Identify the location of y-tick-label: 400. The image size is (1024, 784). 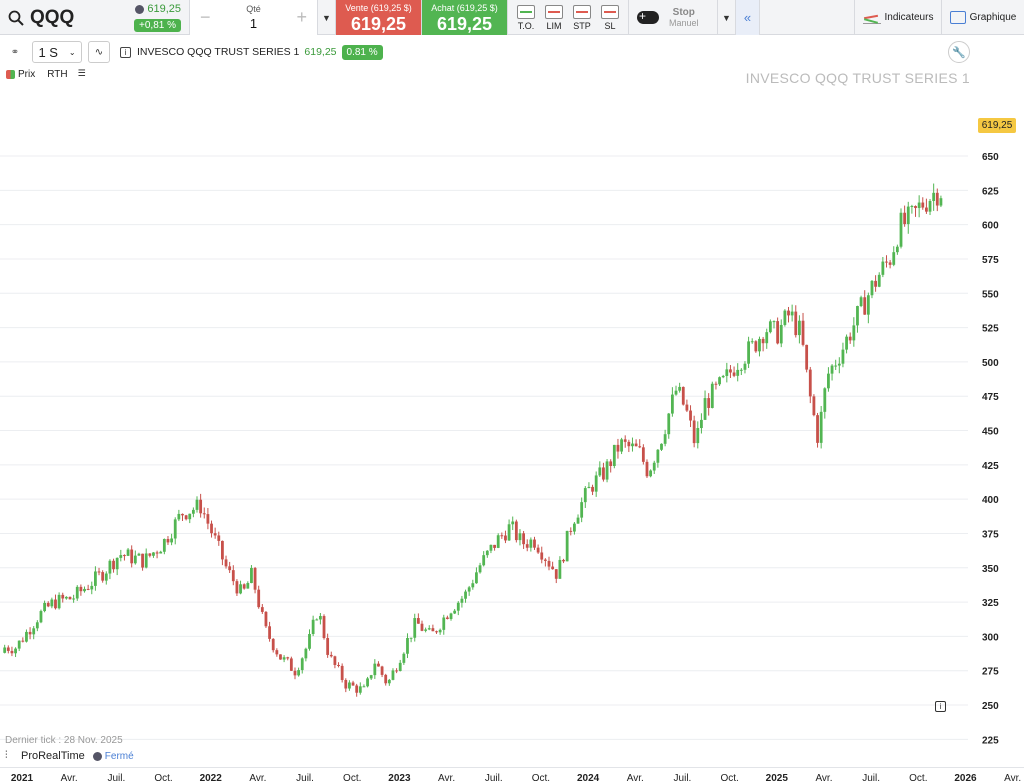
(990, 500).